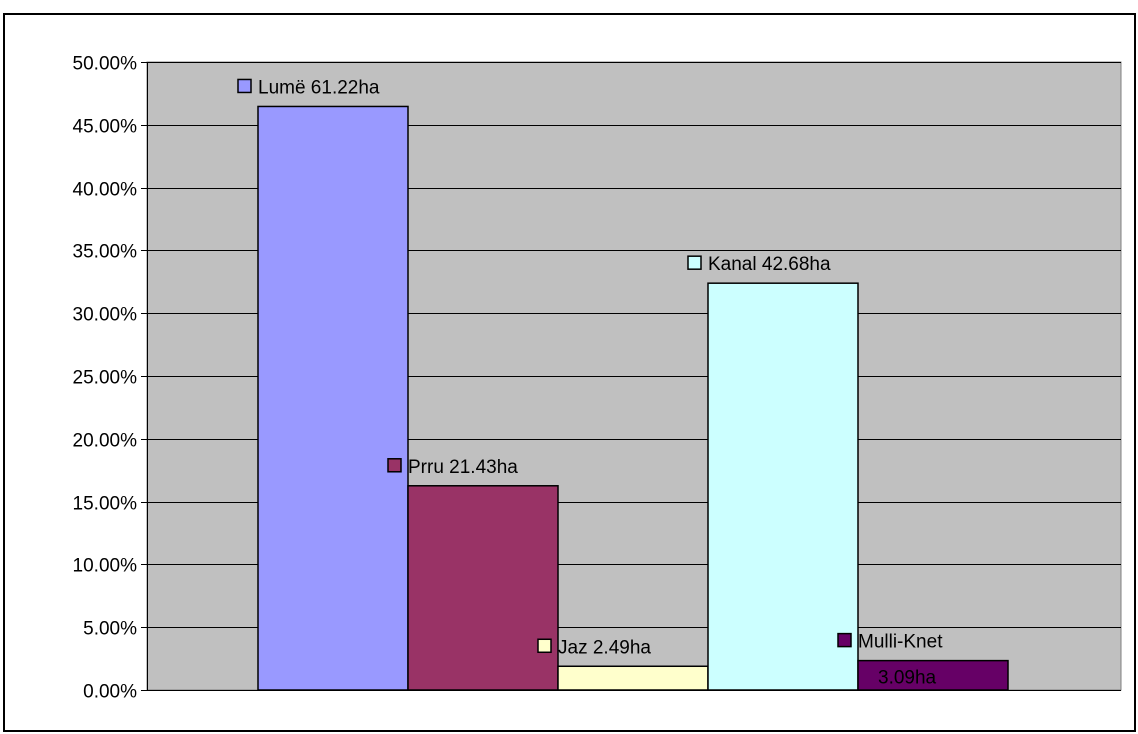  Describe the element at coordinates (544, 646) in the screenshot. I see `legend-key-jaz` at that location.